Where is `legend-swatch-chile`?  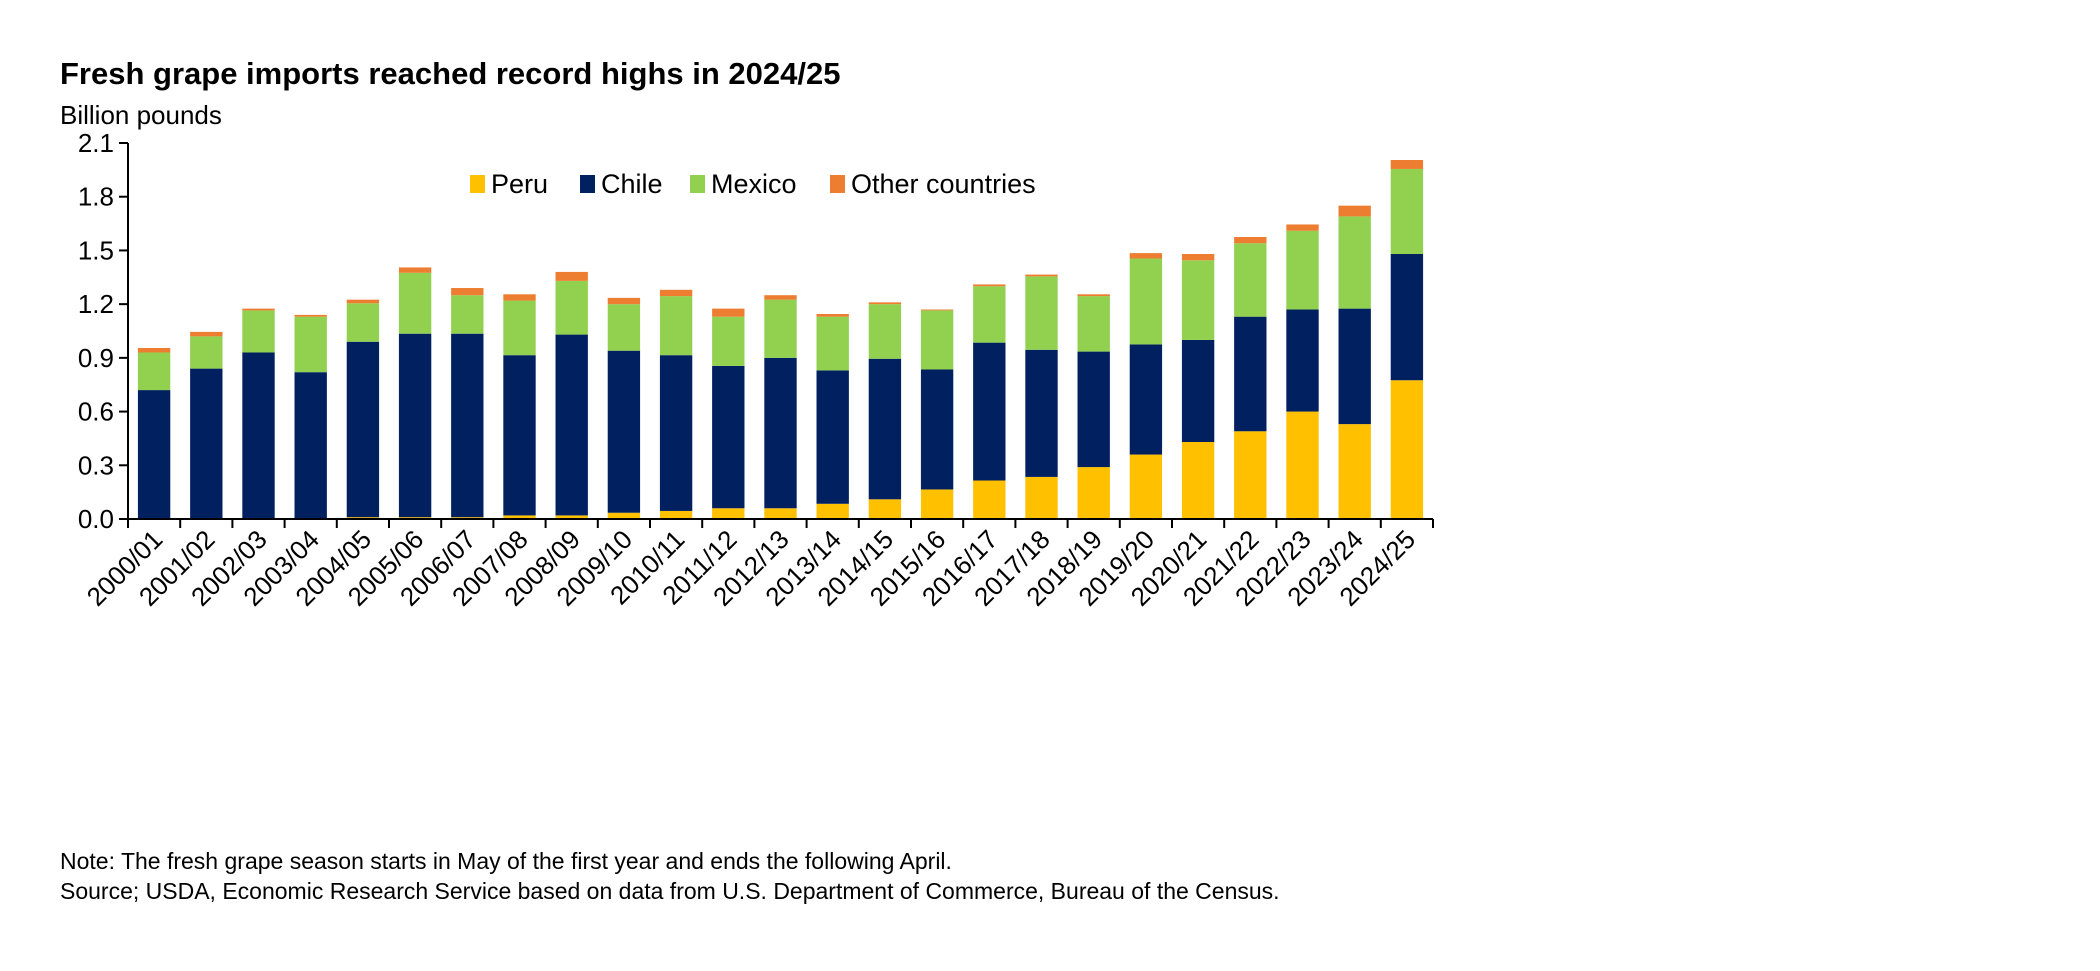 legend-swatch-chile is located at coordinates (587, 184).